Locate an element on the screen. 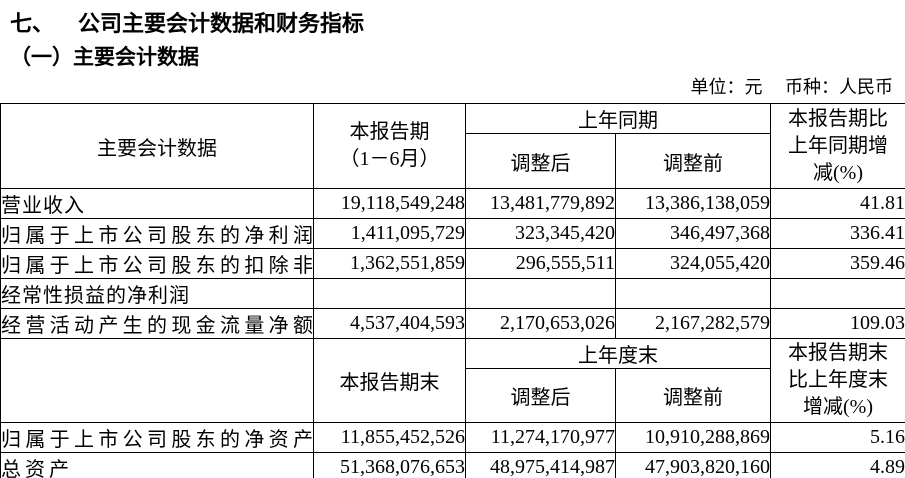 The height and width of the screenshot is (478, 905). metric-label: 营业收入 is located at coordinates (157, 203).